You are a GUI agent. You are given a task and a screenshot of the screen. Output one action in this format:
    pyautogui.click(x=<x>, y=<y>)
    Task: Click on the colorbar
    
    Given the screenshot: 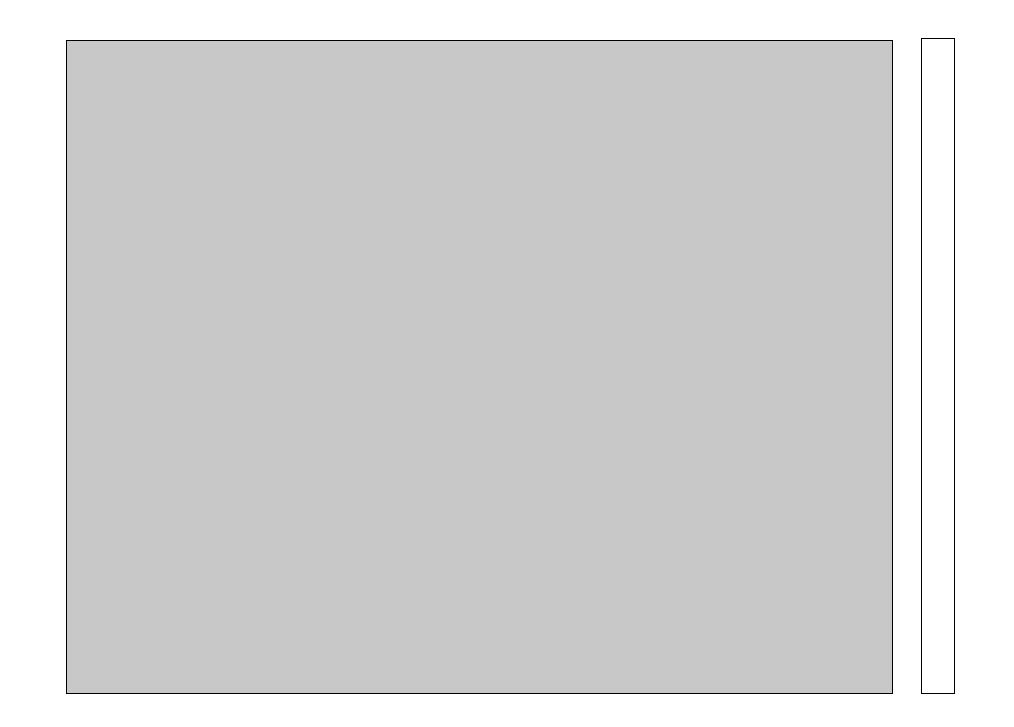 What is the action you would take?
    pyautogui.click(x=938, y=366)
    